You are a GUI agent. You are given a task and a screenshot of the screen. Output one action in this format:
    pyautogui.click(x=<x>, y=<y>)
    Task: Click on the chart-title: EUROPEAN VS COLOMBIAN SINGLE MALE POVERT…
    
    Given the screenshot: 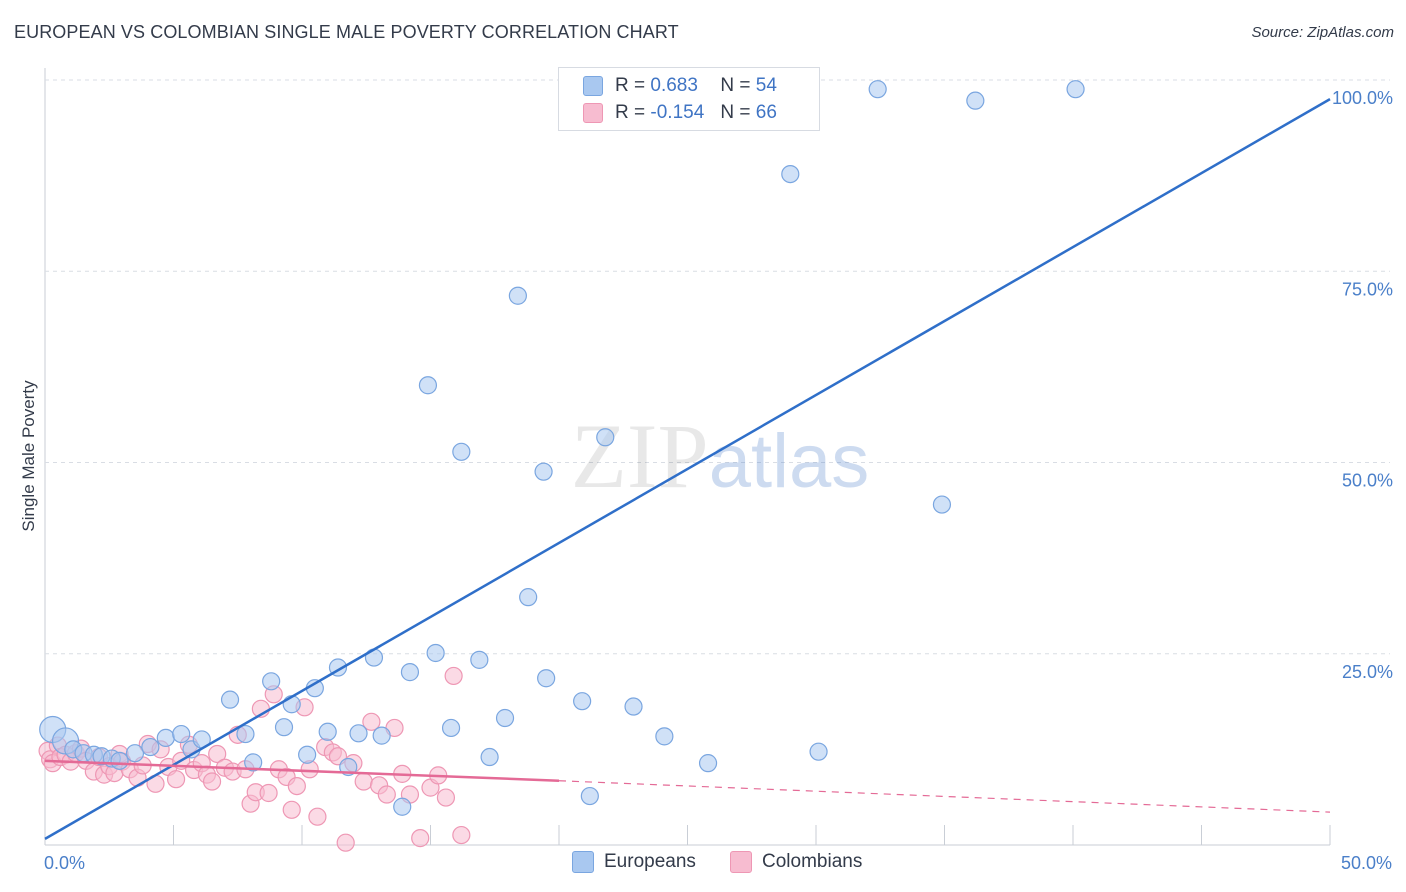 What is the action you would take?
    pyautogui.click(x=346, y=32)
    